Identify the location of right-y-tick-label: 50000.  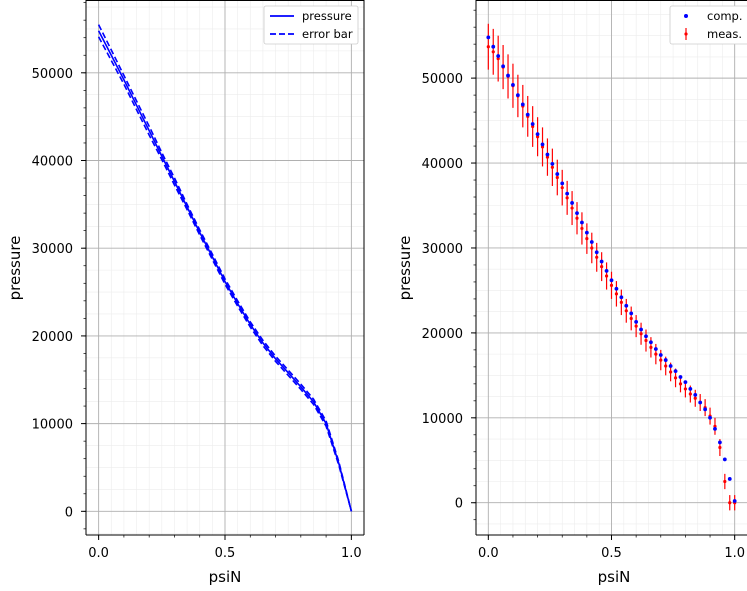
(442, 79).